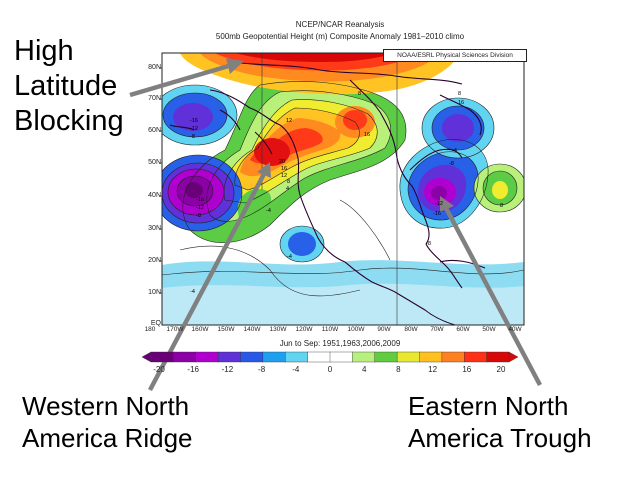  Describe the element at coordinates (294, 162) in the screenshot. I see `ridge-anomaly` at that location.